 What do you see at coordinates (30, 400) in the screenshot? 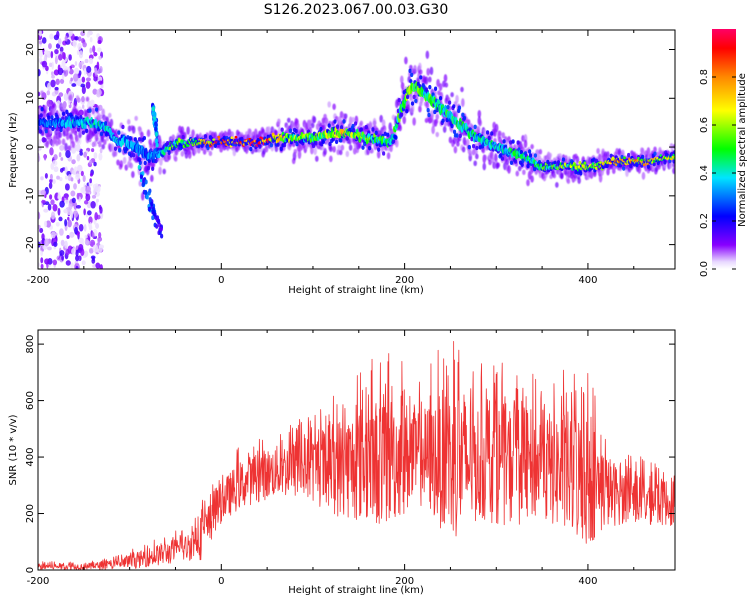
I see `snr-ytick-label: 600` at bounding box center [30, 400].